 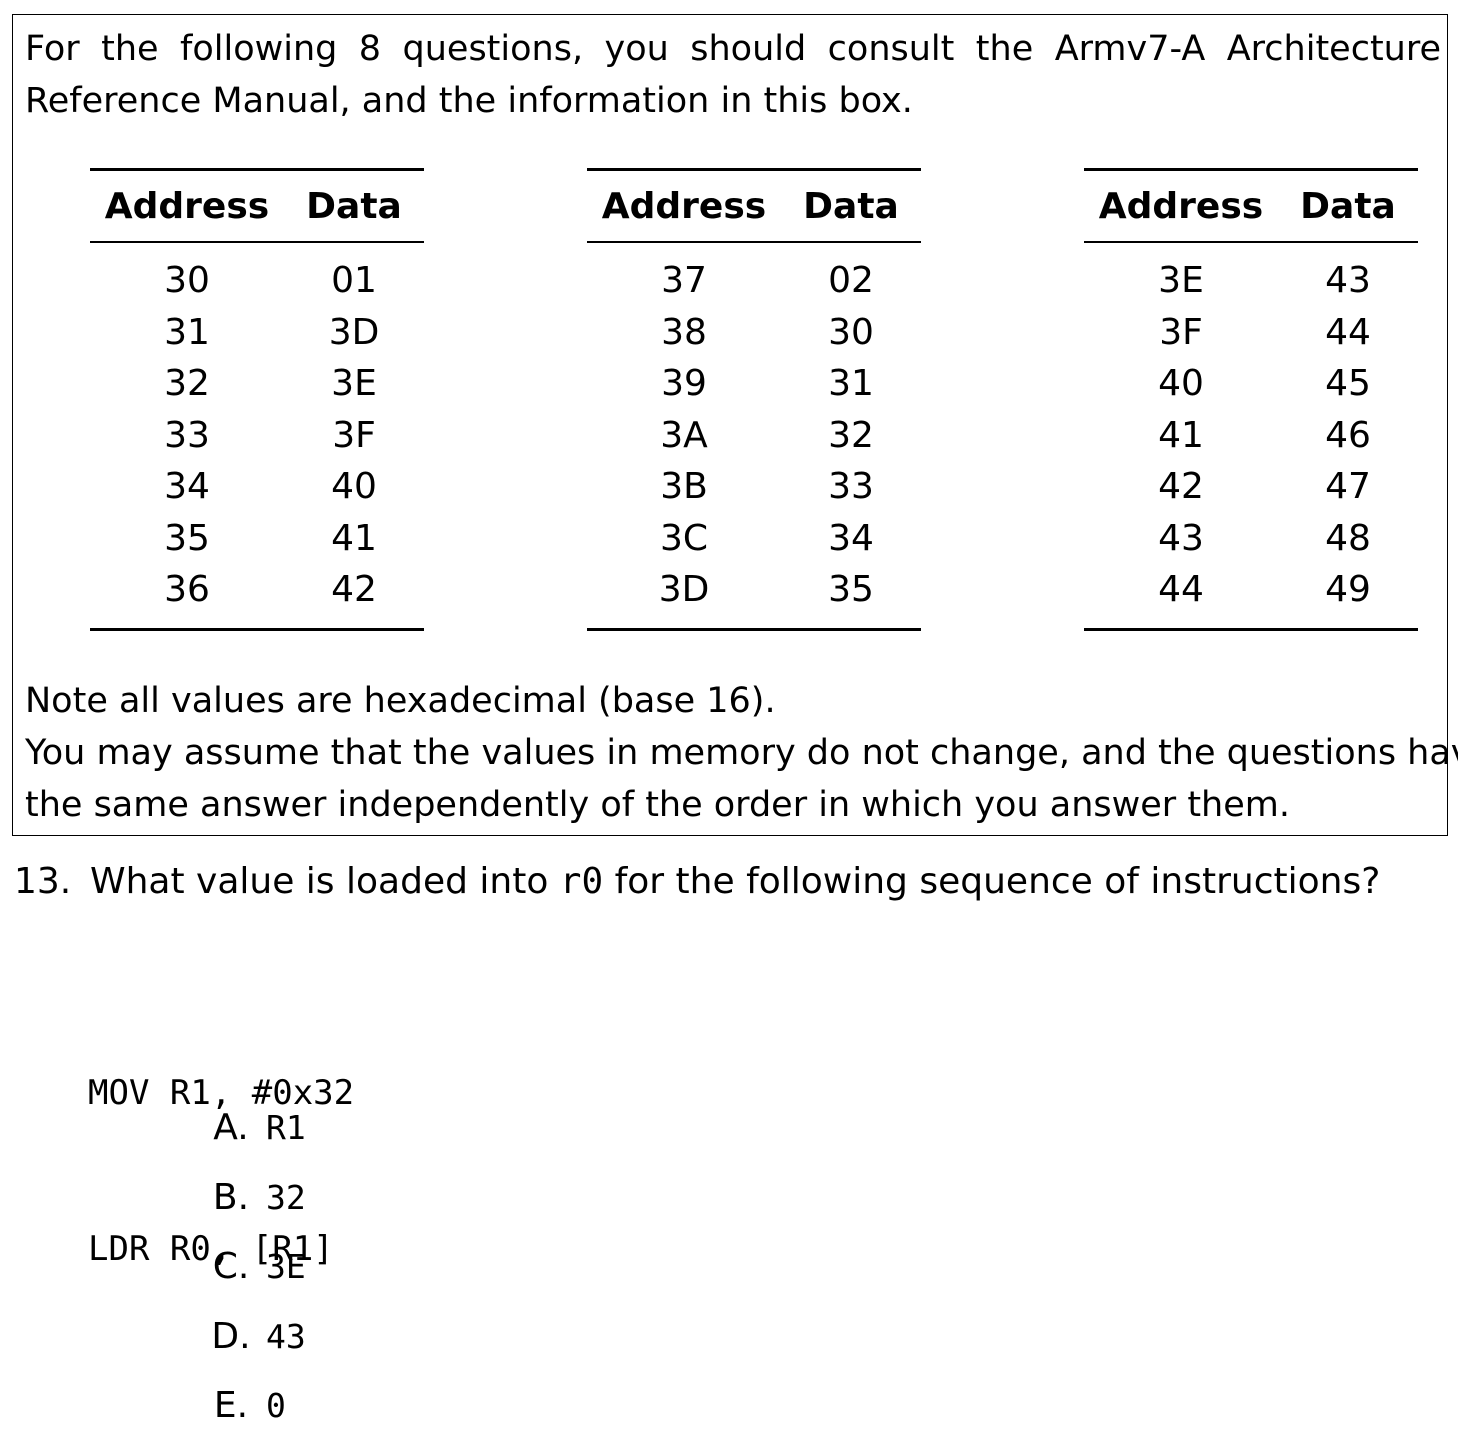 I want to click on question-text-before: What value is loaded into, so click(x=325, y=881).